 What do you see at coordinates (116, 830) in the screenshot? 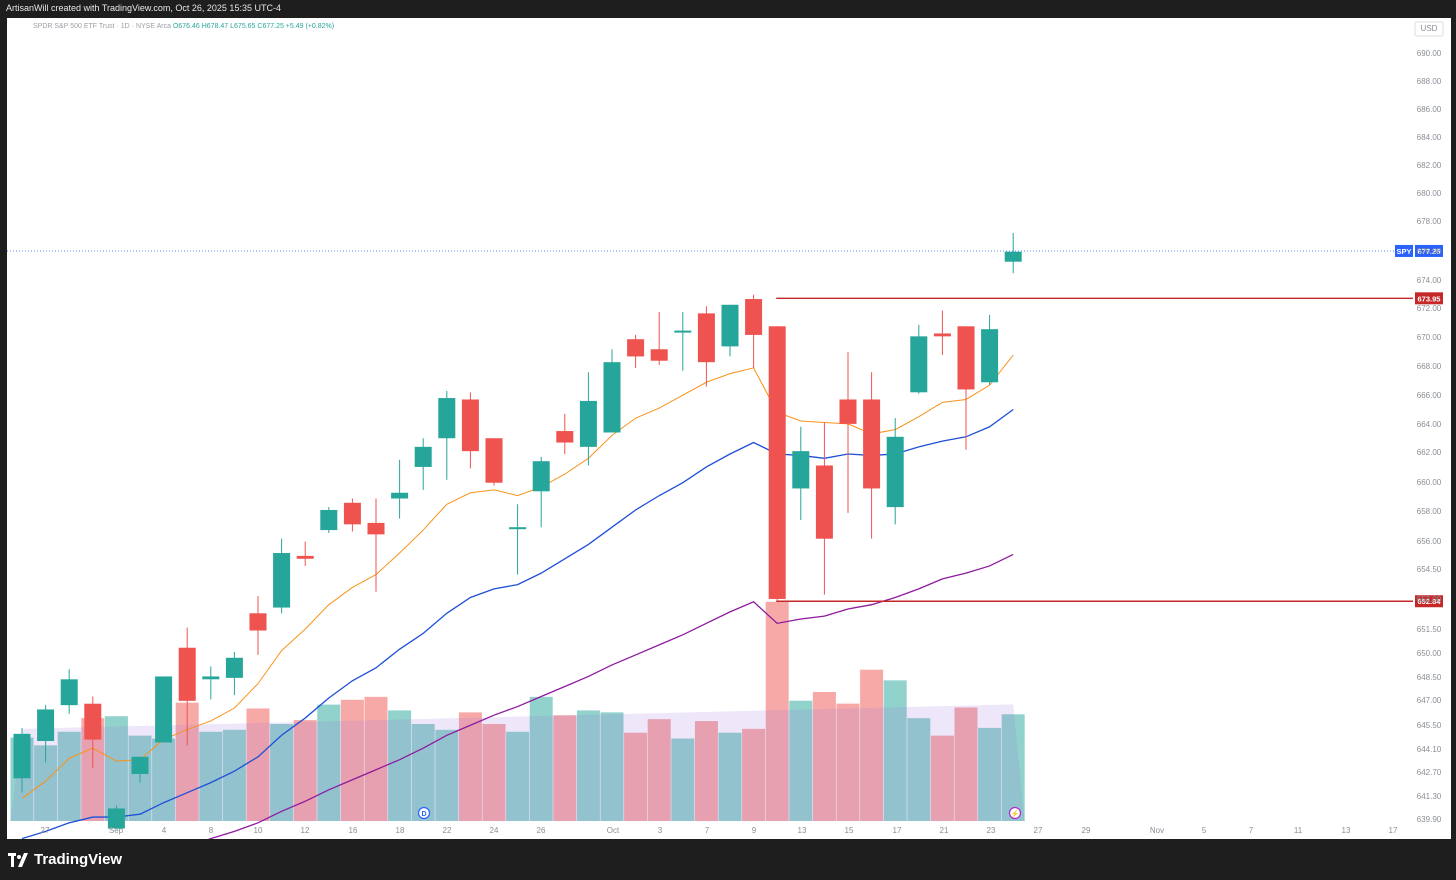
I see `x-tick-label: Sep` at bounding box center [116, 830].